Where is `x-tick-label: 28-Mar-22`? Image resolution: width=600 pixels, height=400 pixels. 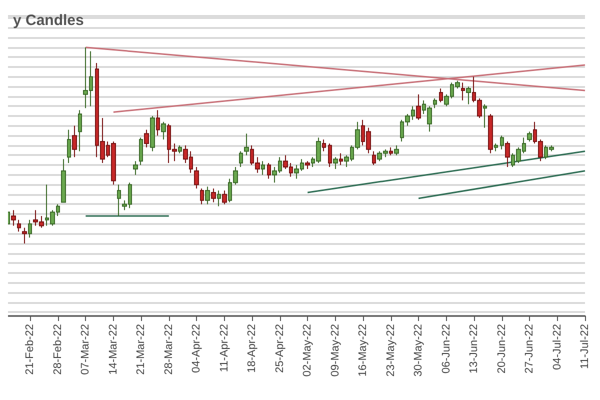
x-tick-label: 28-Mar-22 is located at coordinates (168, 349).